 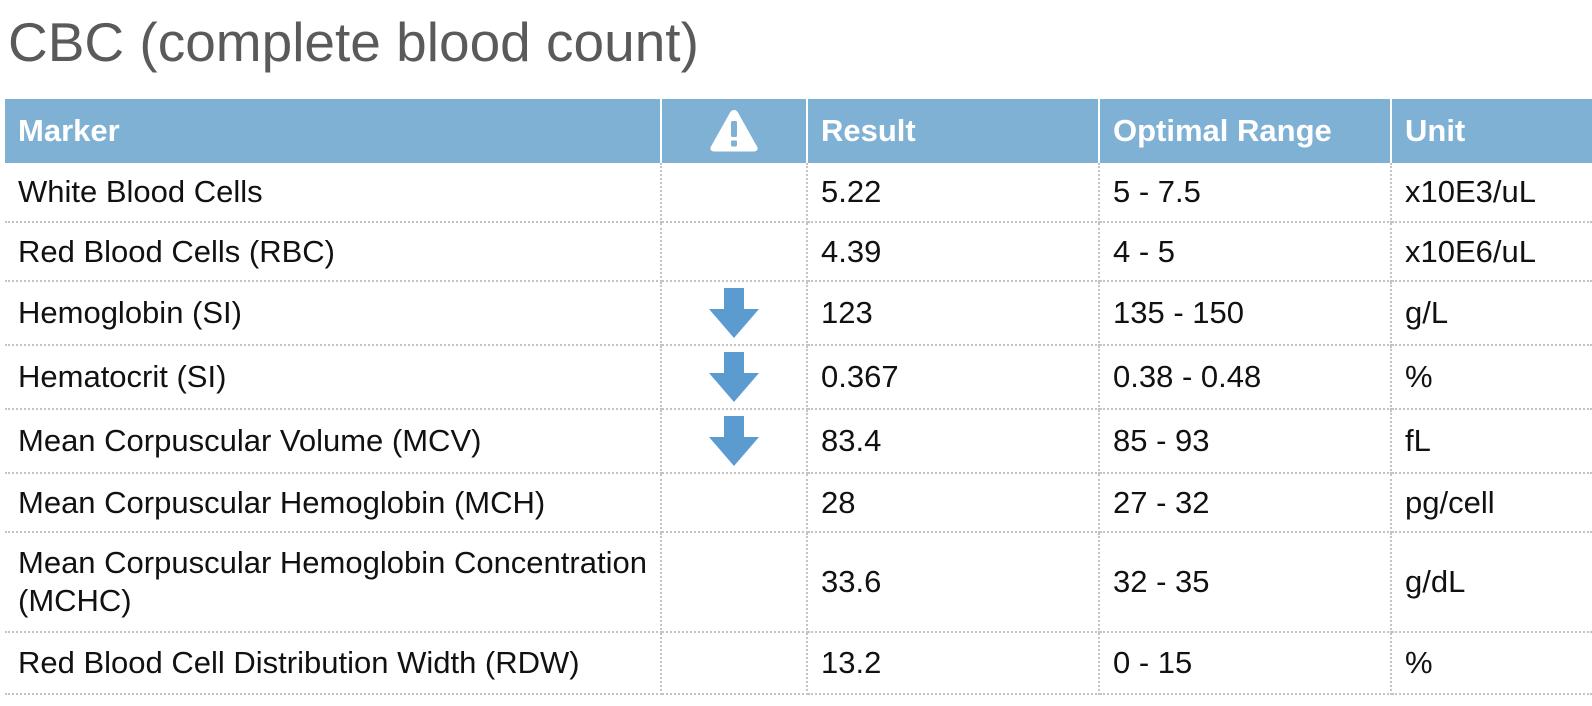 What do you see at coordinates (953, 441) in the screenshot?
I see `result-value: 83.4` at bounding box center [953, 441].